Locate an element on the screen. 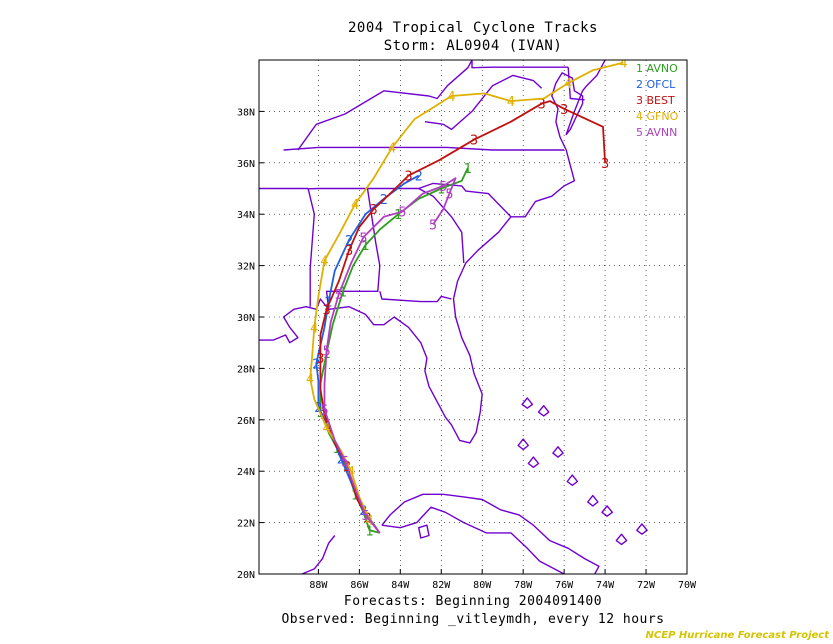 The width and height of the screenshot is (833, 644). state-line-south-nc is located at coordinates (410, 200).